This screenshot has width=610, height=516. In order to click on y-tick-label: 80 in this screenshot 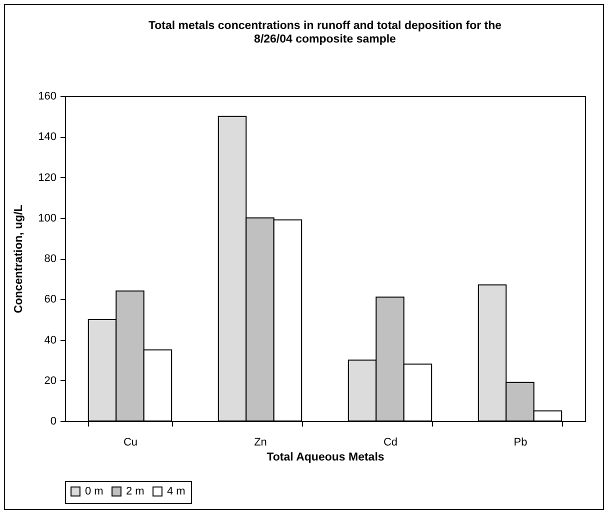, I will do `click(50, 259)`.